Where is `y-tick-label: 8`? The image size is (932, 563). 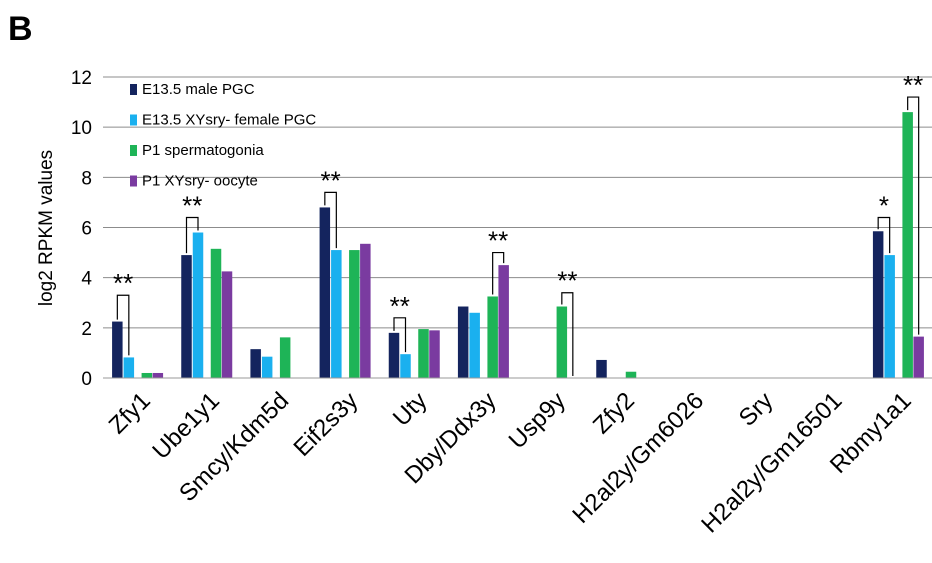
y-tick-label: 8 is located at coordinates (86, 178).